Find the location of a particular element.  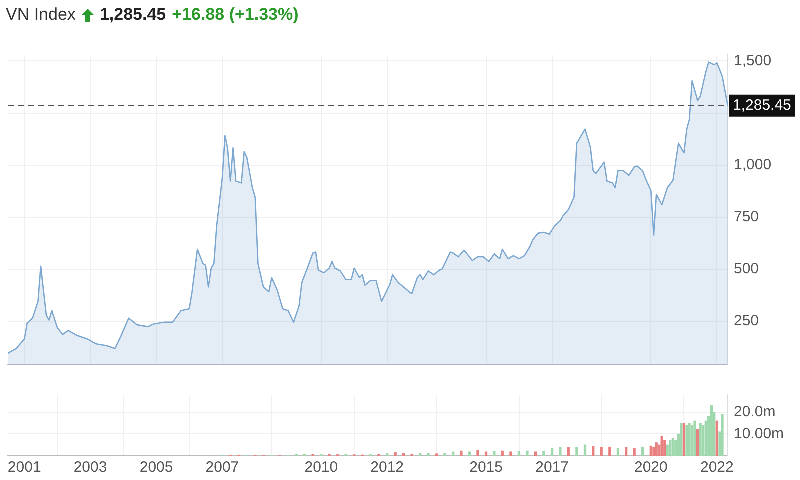

text: 1,285.45 is located at coordinates (133, 15).